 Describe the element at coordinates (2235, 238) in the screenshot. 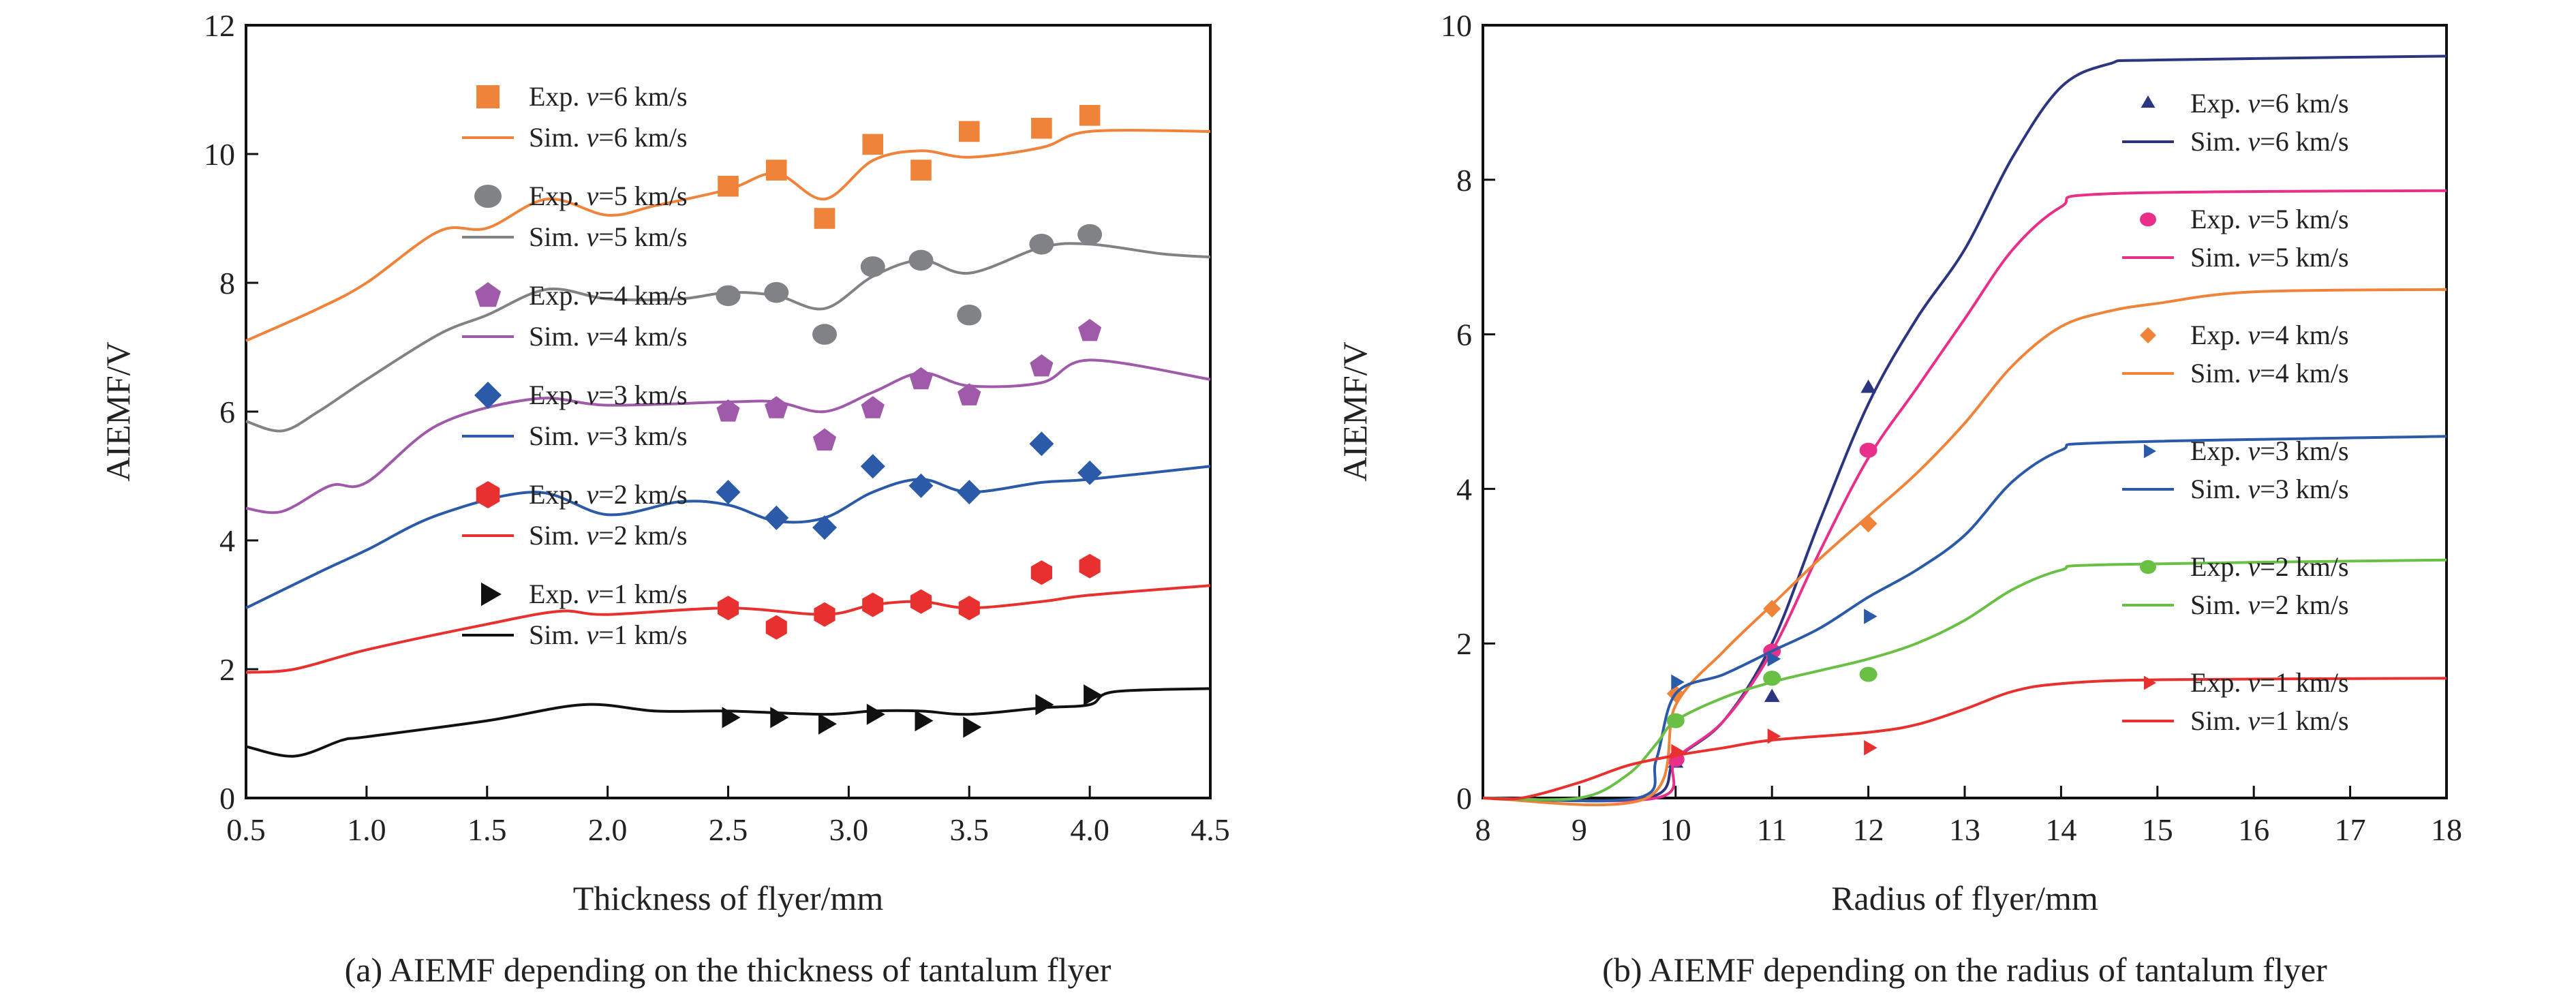

I see `legend-entry-v5: Exp. v=5 km/s Sim. v=5 km/s` at that location.